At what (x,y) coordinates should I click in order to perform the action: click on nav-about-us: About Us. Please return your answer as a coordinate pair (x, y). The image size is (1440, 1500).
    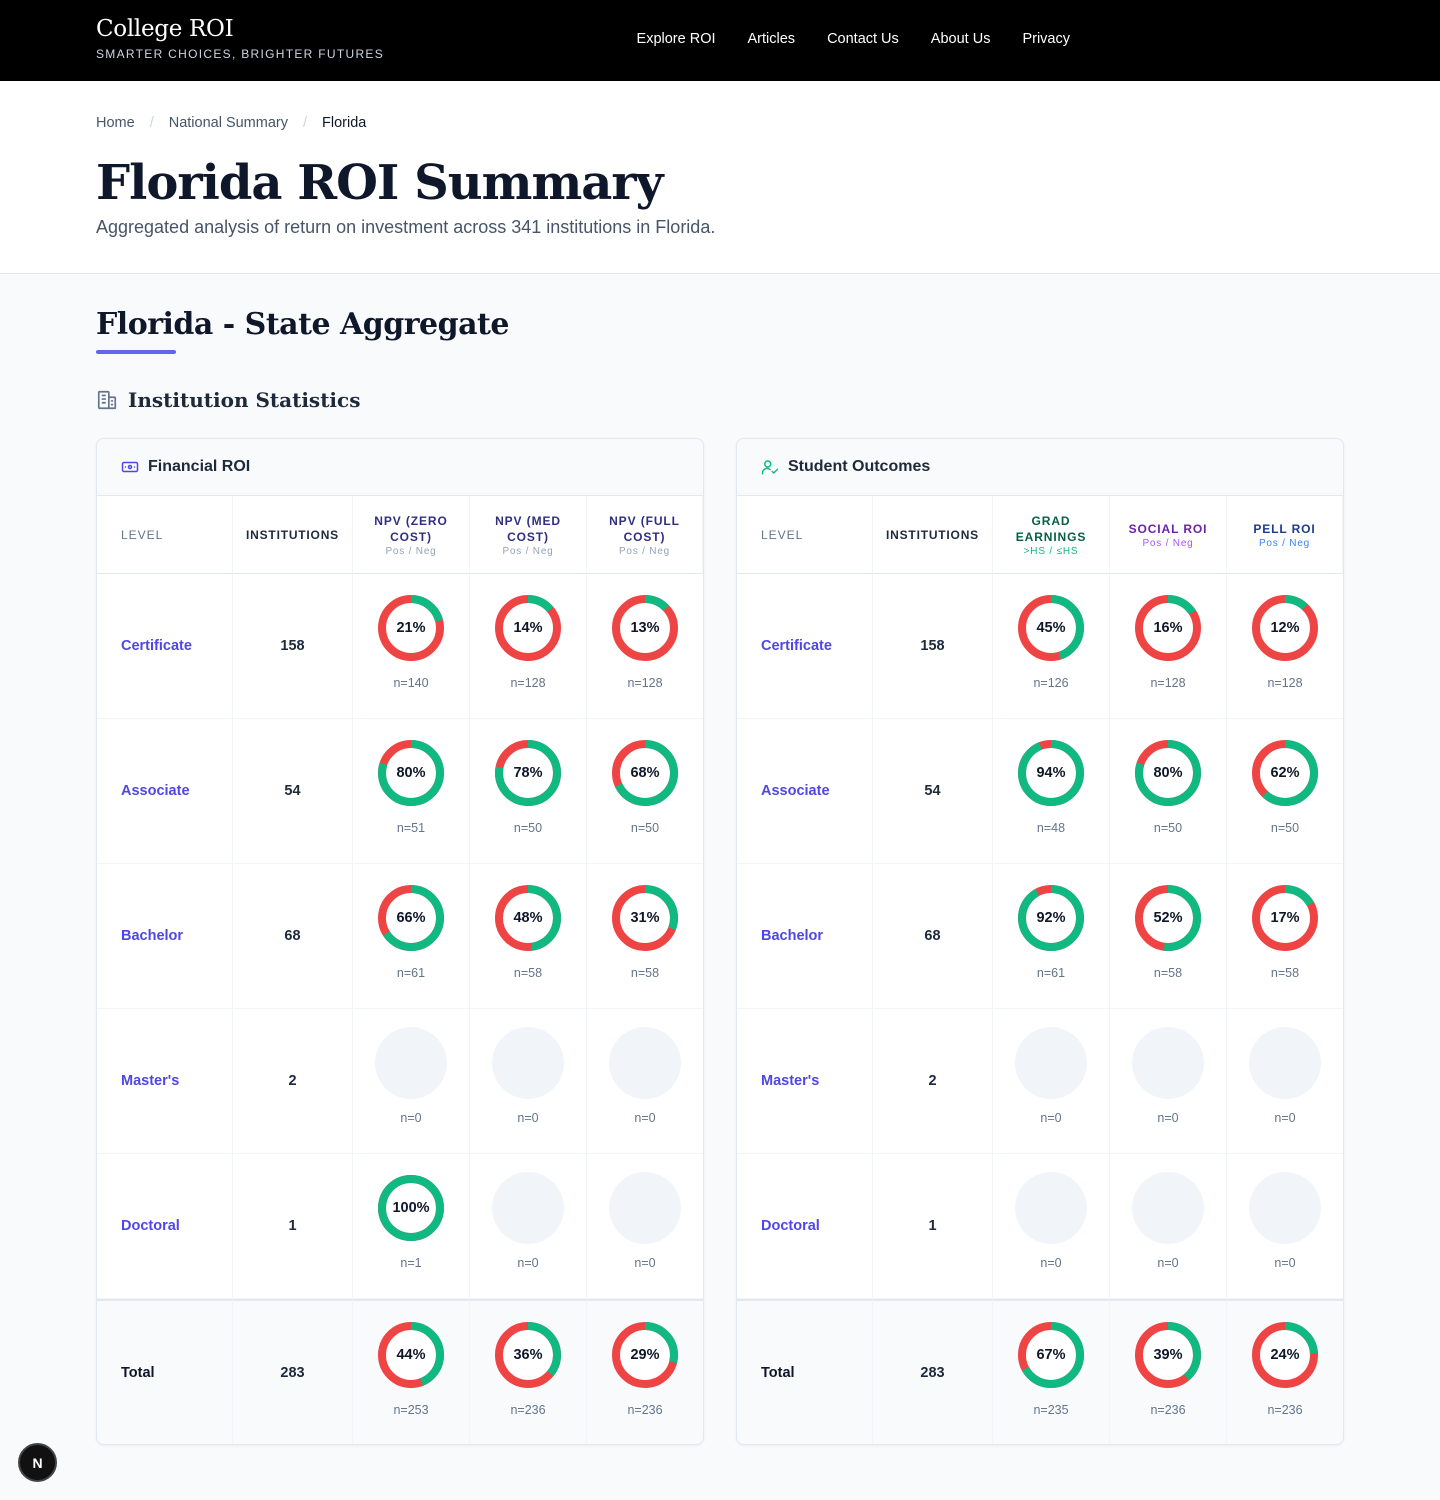
    Looking at the image, I should click on (960, 39).